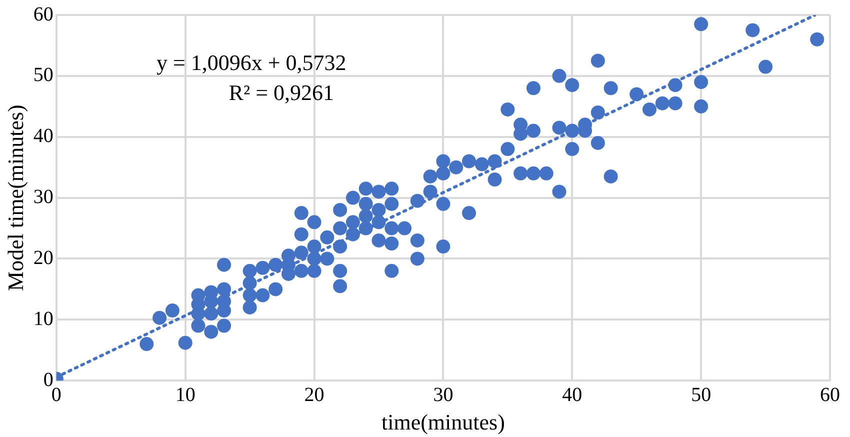  I want to click on y-tick-label: 30, so click(43, 197).